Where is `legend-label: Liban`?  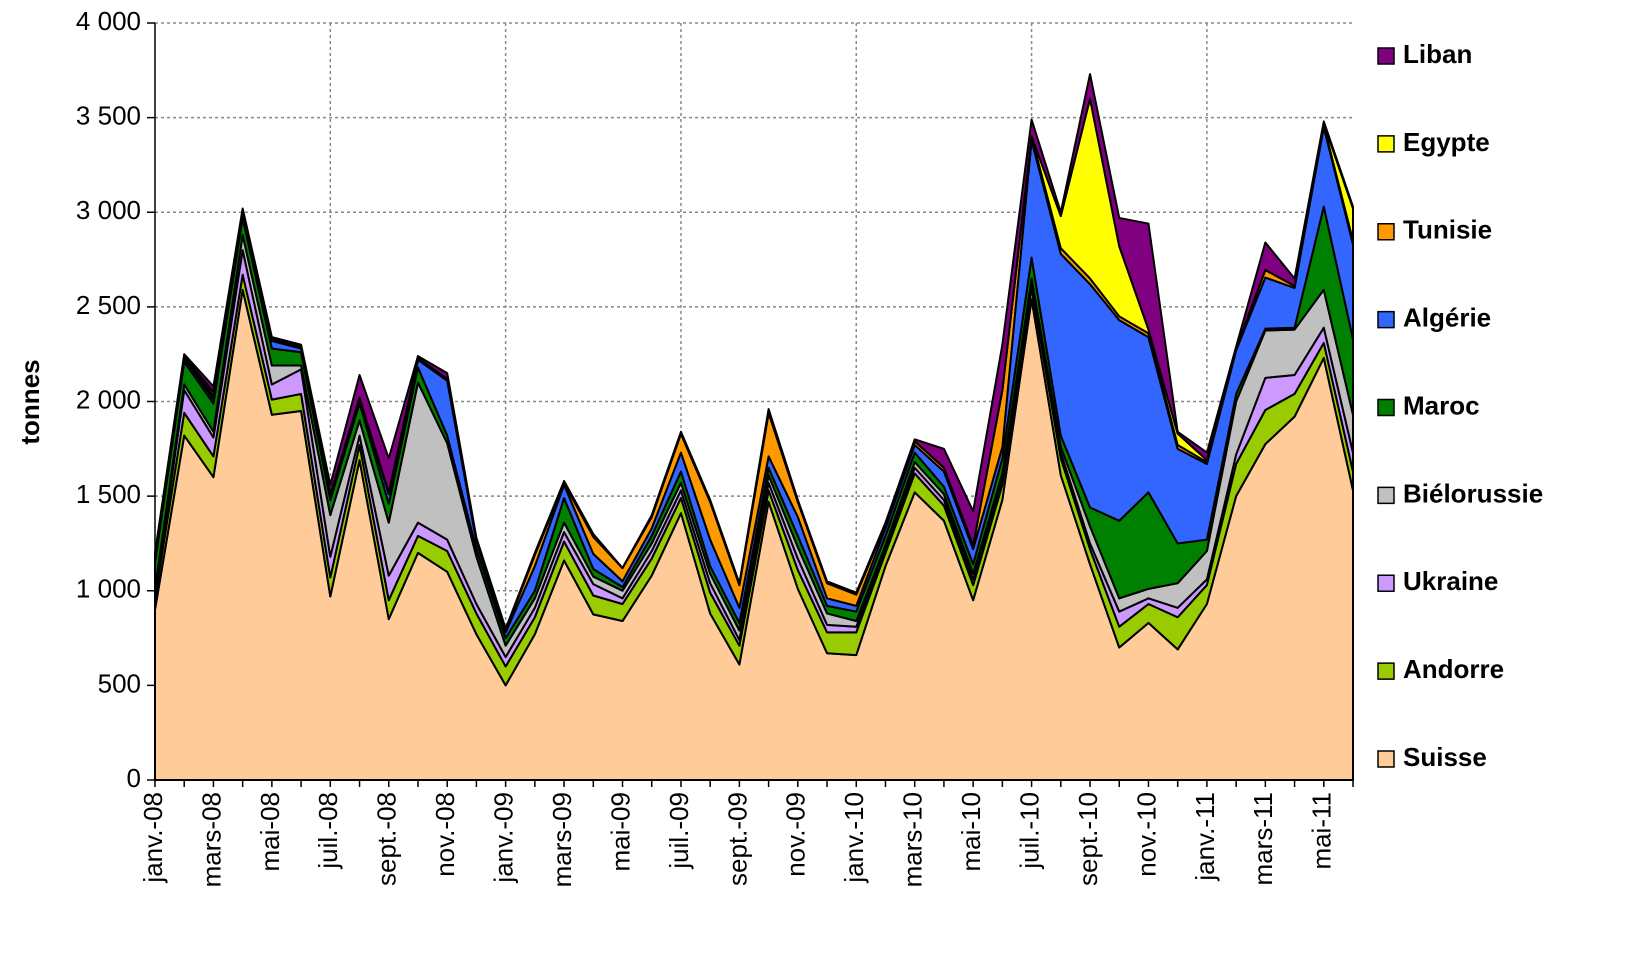
legend-label: Liban is located at coordinates (1437, 54).